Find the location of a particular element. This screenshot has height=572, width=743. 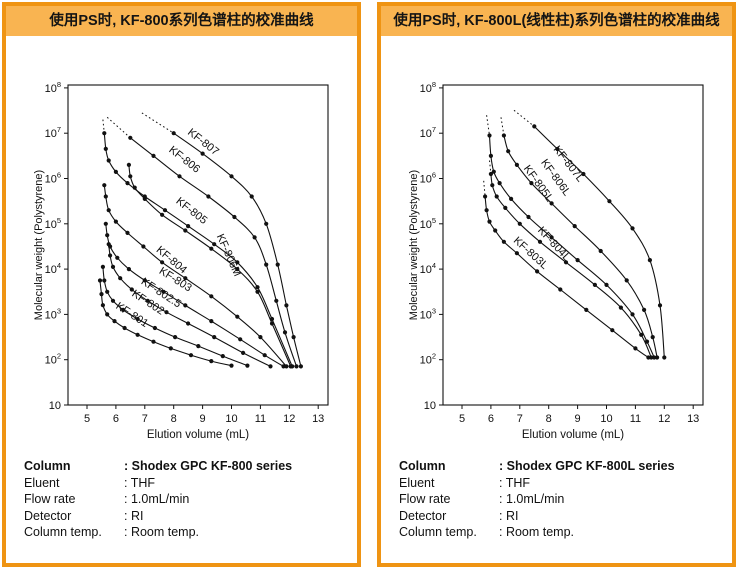

spec-row-column: Column : Shodex GPC KF-800 series is located at coordinates (190, 466).